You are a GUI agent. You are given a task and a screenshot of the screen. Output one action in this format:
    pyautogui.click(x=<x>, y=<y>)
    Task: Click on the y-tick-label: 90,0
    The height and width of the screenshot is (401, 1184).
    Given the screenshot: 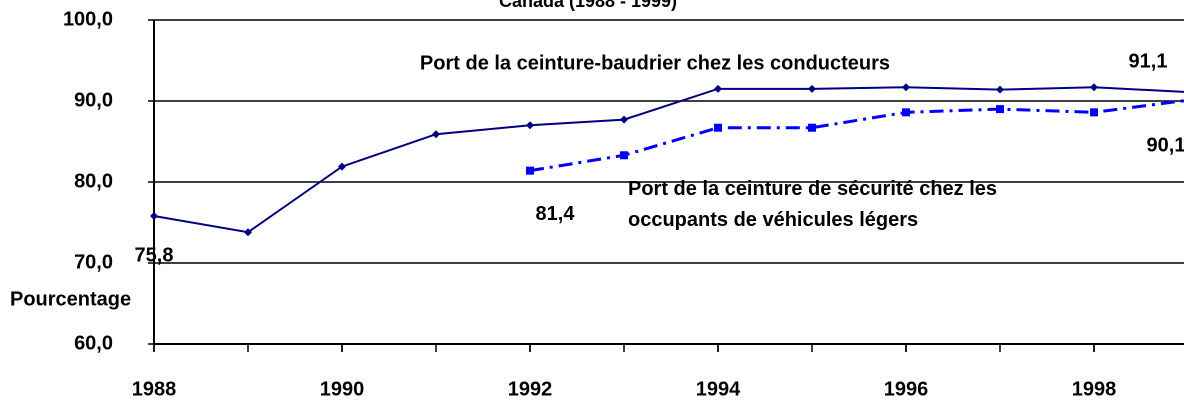 What is the action you would take?
    pyautogui.click(x=93, y=100)
    